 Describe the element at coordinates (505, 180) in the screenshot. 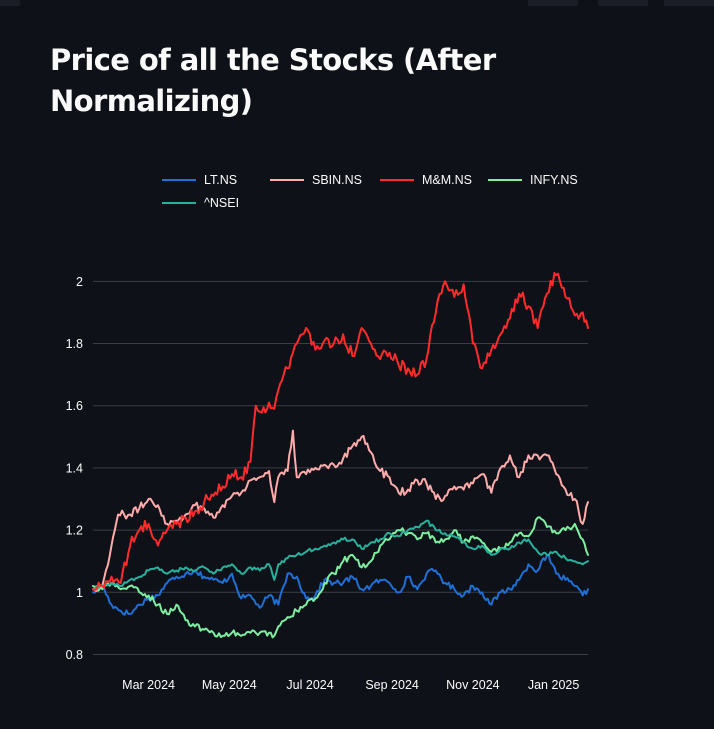

I see `legend-swatch-infy-ns` at that location.